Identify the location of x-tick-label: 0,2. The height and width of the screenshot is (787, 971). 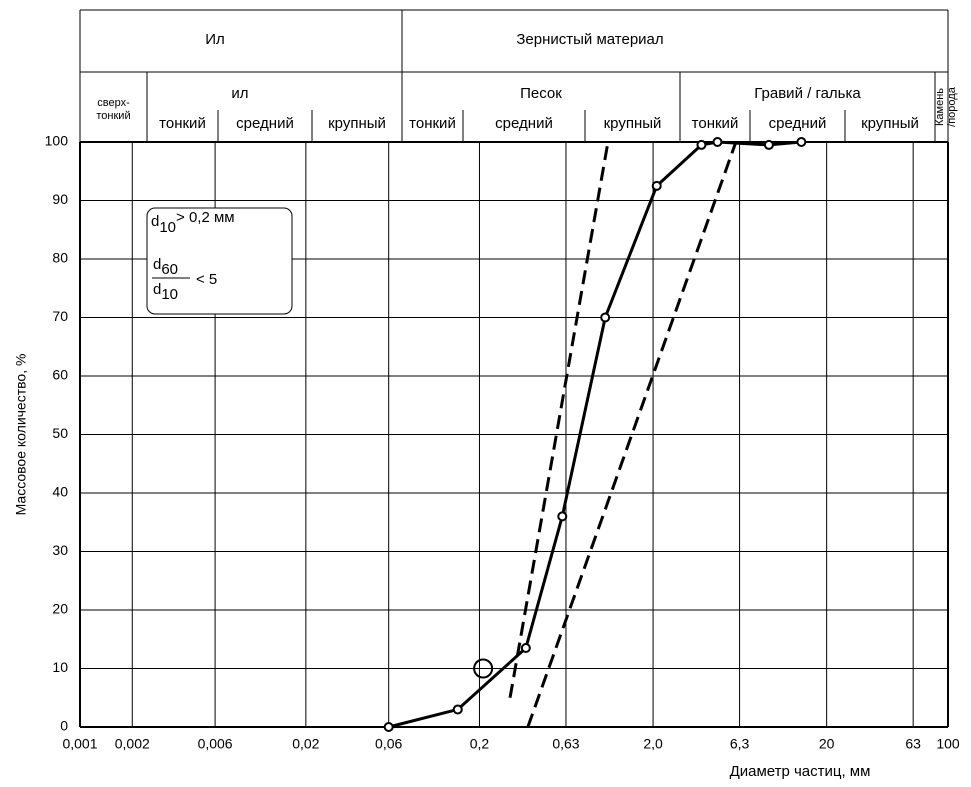
(480, 744).